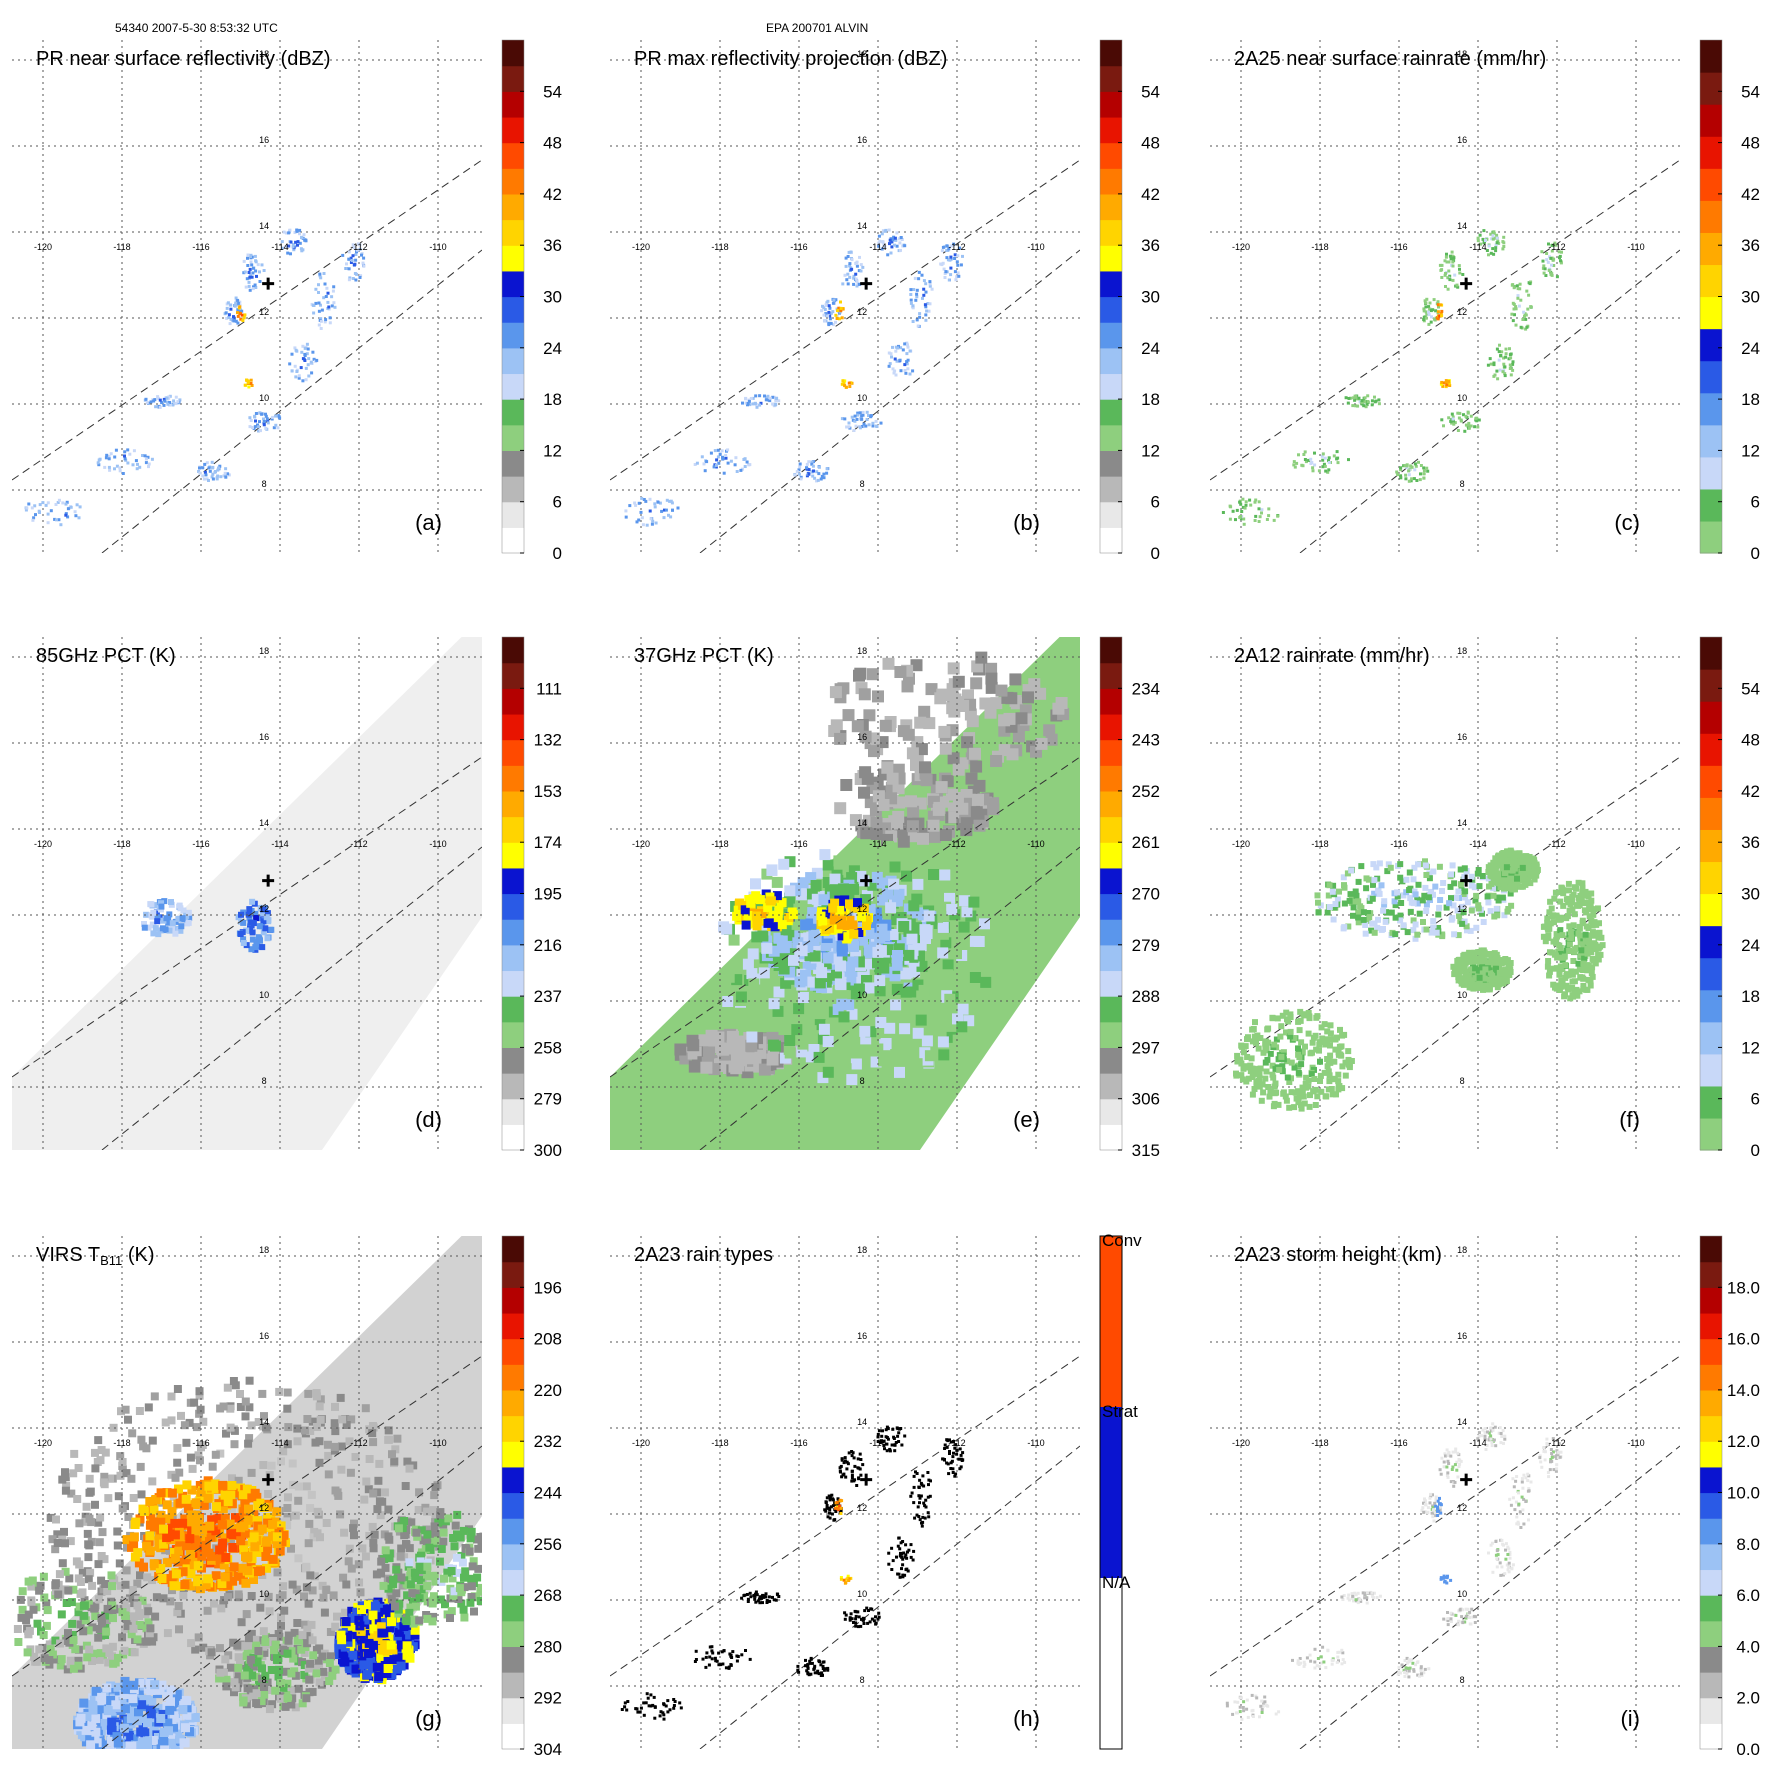 The width and height of the screenshot is (1771, 1771). I want to click on lon-tick-label: -116, so click(798, 844).